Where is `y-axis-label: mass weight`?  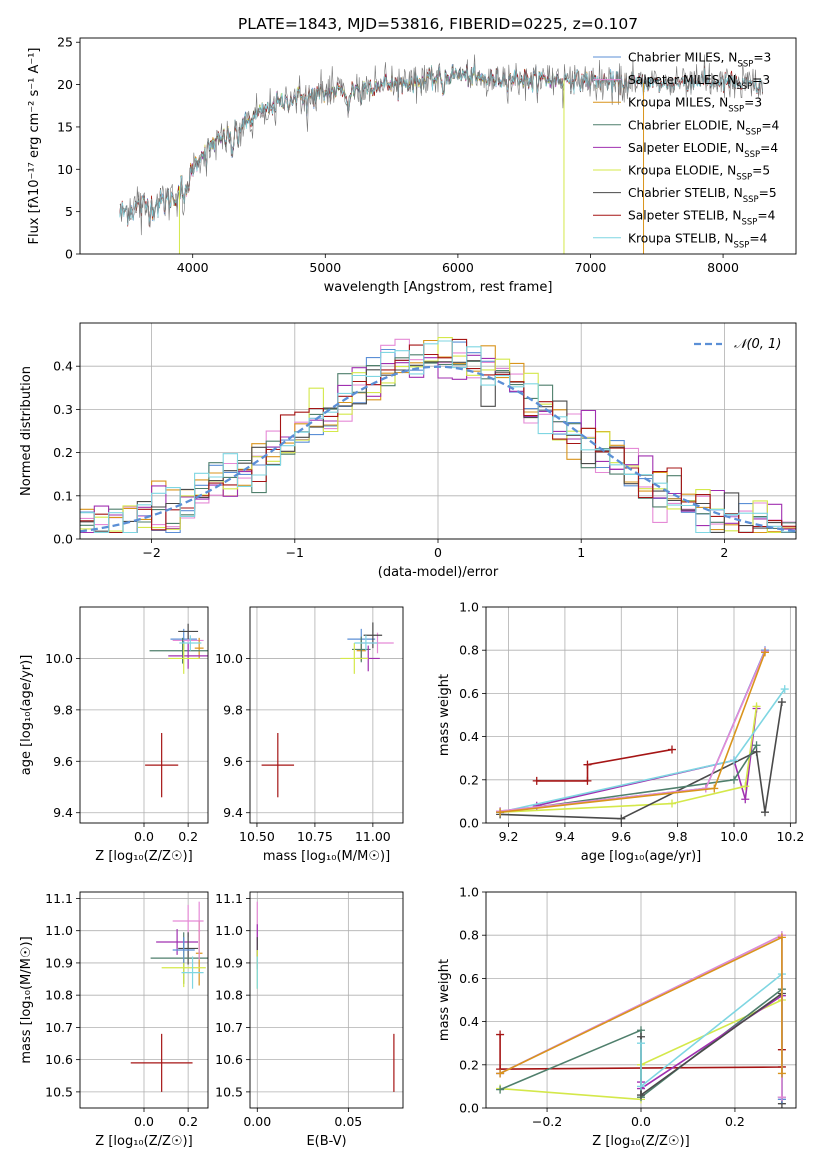
y-axis-label: mass weight is located at coordinates (444, 1000).